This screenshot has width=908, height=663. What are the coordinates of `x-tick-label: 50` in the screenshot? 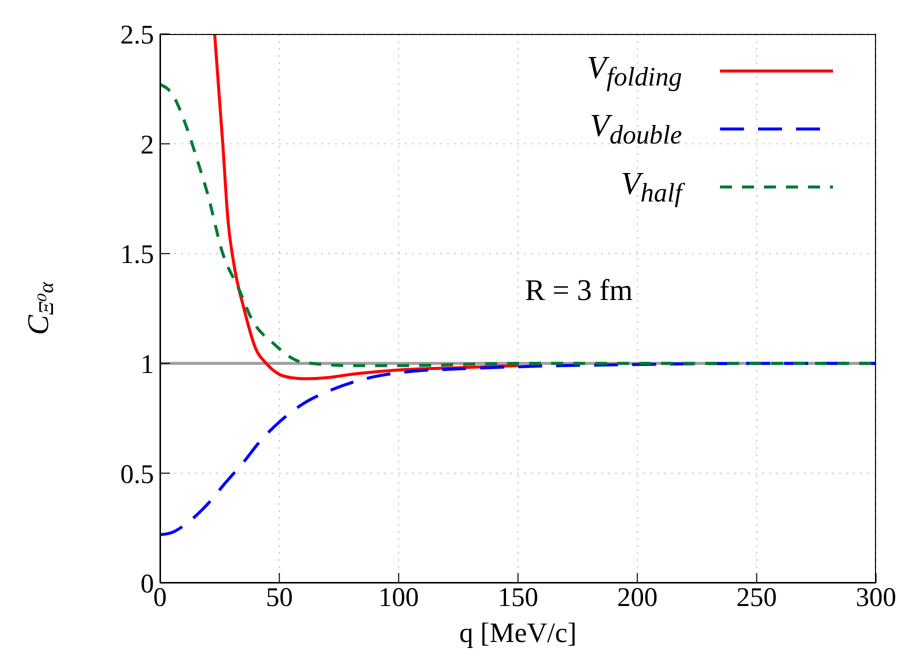 It's located at (279, 597).